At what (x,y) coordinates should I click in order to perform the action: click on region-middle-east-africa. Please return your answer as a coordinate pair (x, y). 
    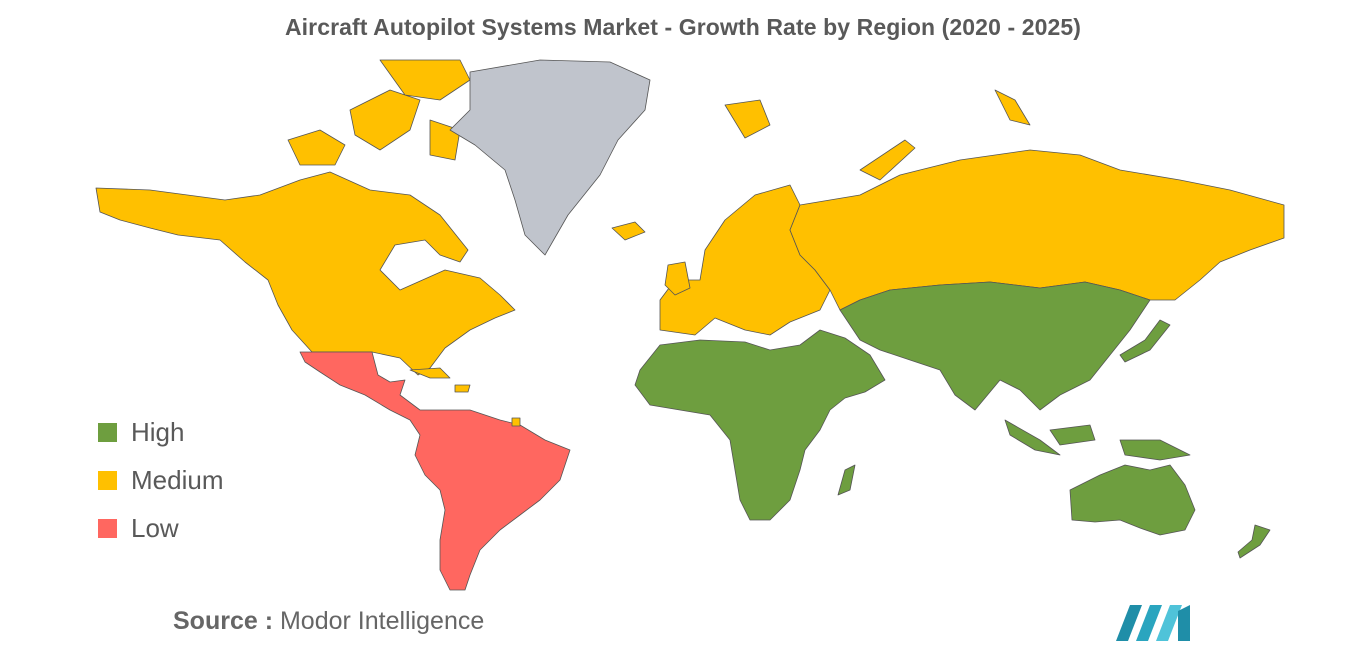
    Looking at the image, I should click on (760, 425).